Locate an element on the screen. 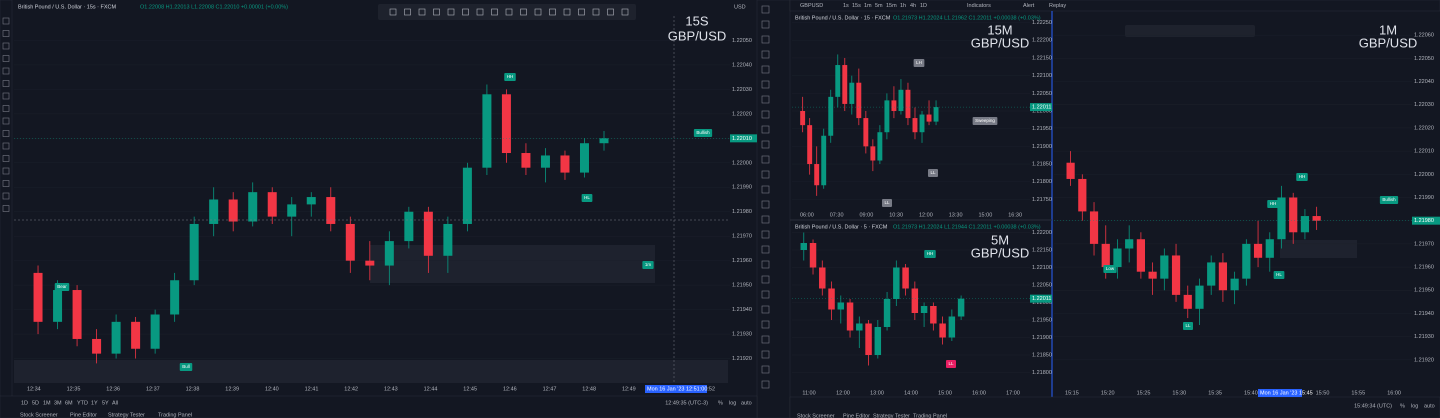 The width and height of the screenshot is (1440, 418). range-button: 5D is located at coordinates (35, 403).